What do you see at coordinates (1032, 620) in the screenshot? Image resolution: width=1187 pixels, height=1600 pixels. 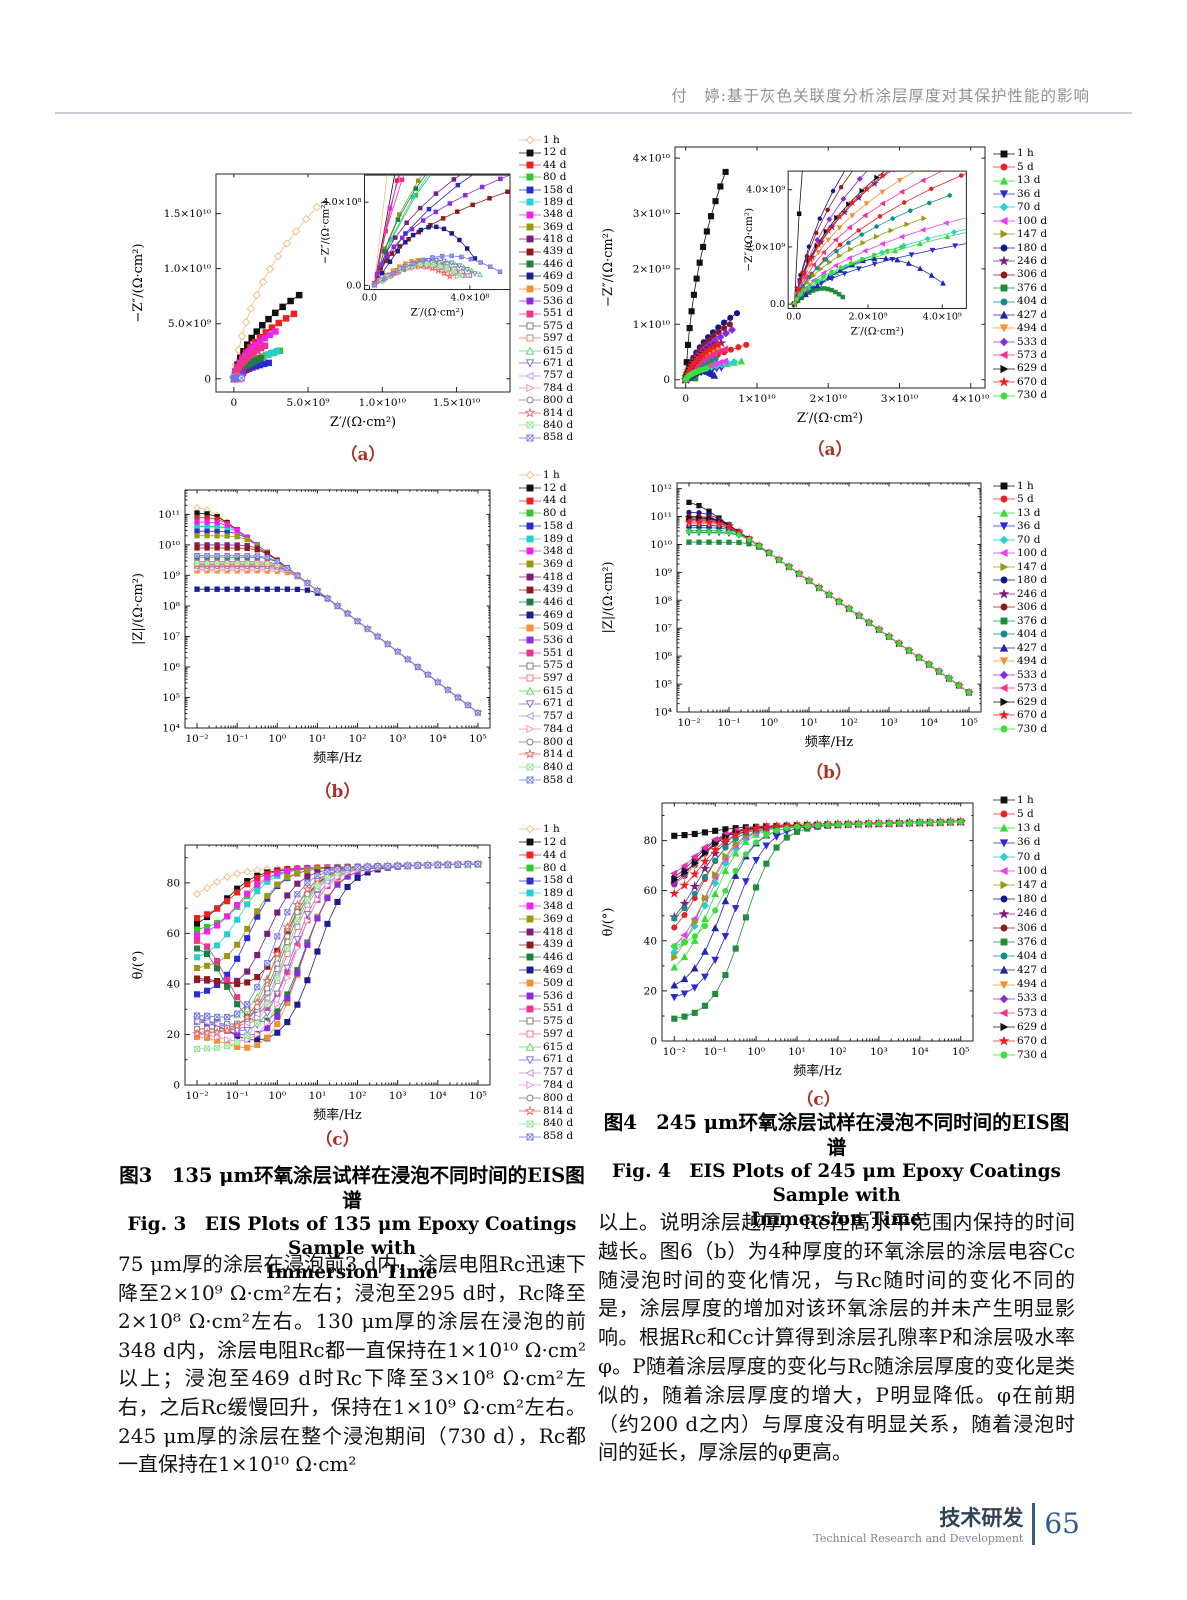 I see `series-label: 376 d` at bounding box center [1032, 620].